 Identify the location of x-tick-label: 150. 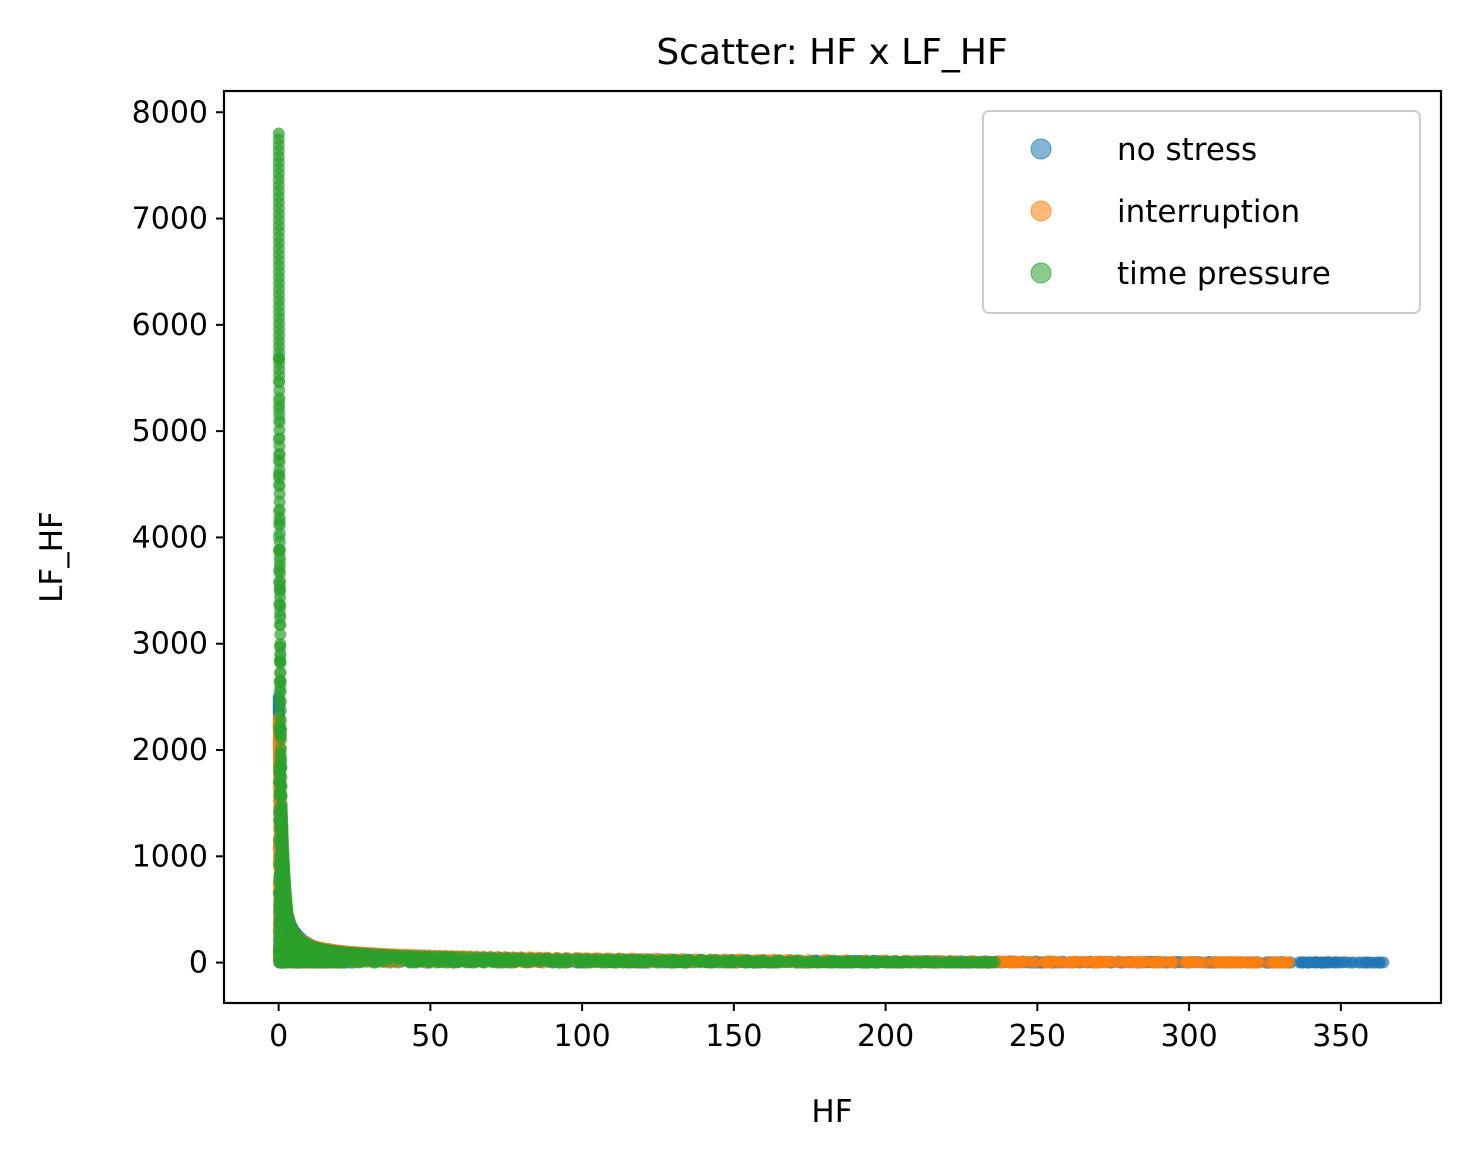
(733, 1036).